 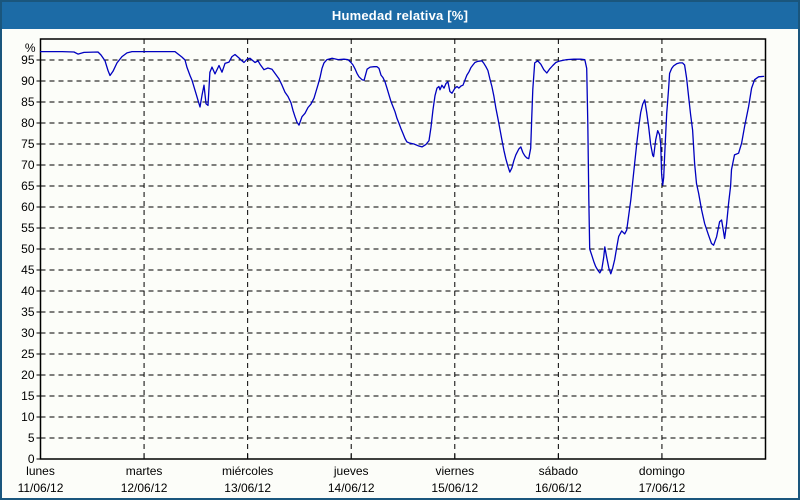 I want to click on y-tick-label: 75, so click(x=28, y=144).